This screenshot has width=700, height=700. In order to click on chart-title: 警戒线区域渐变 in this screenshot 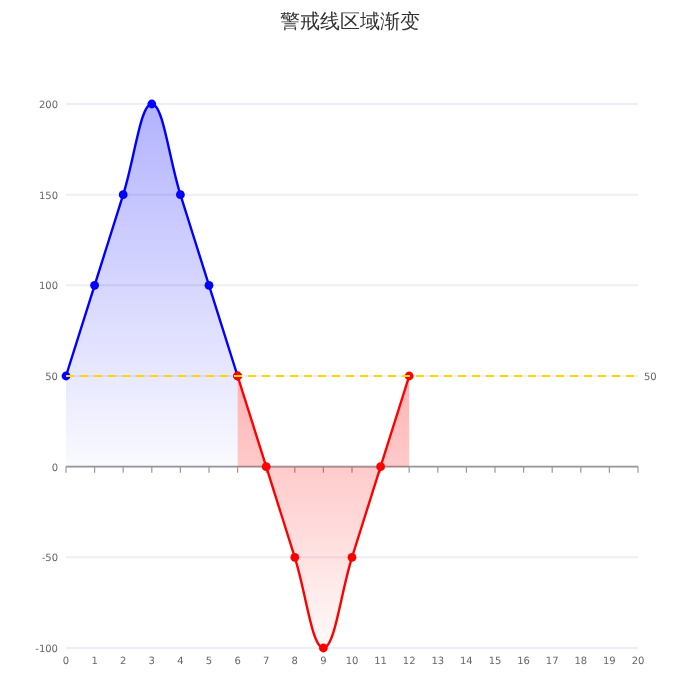, I will do `click(350, 22)`.